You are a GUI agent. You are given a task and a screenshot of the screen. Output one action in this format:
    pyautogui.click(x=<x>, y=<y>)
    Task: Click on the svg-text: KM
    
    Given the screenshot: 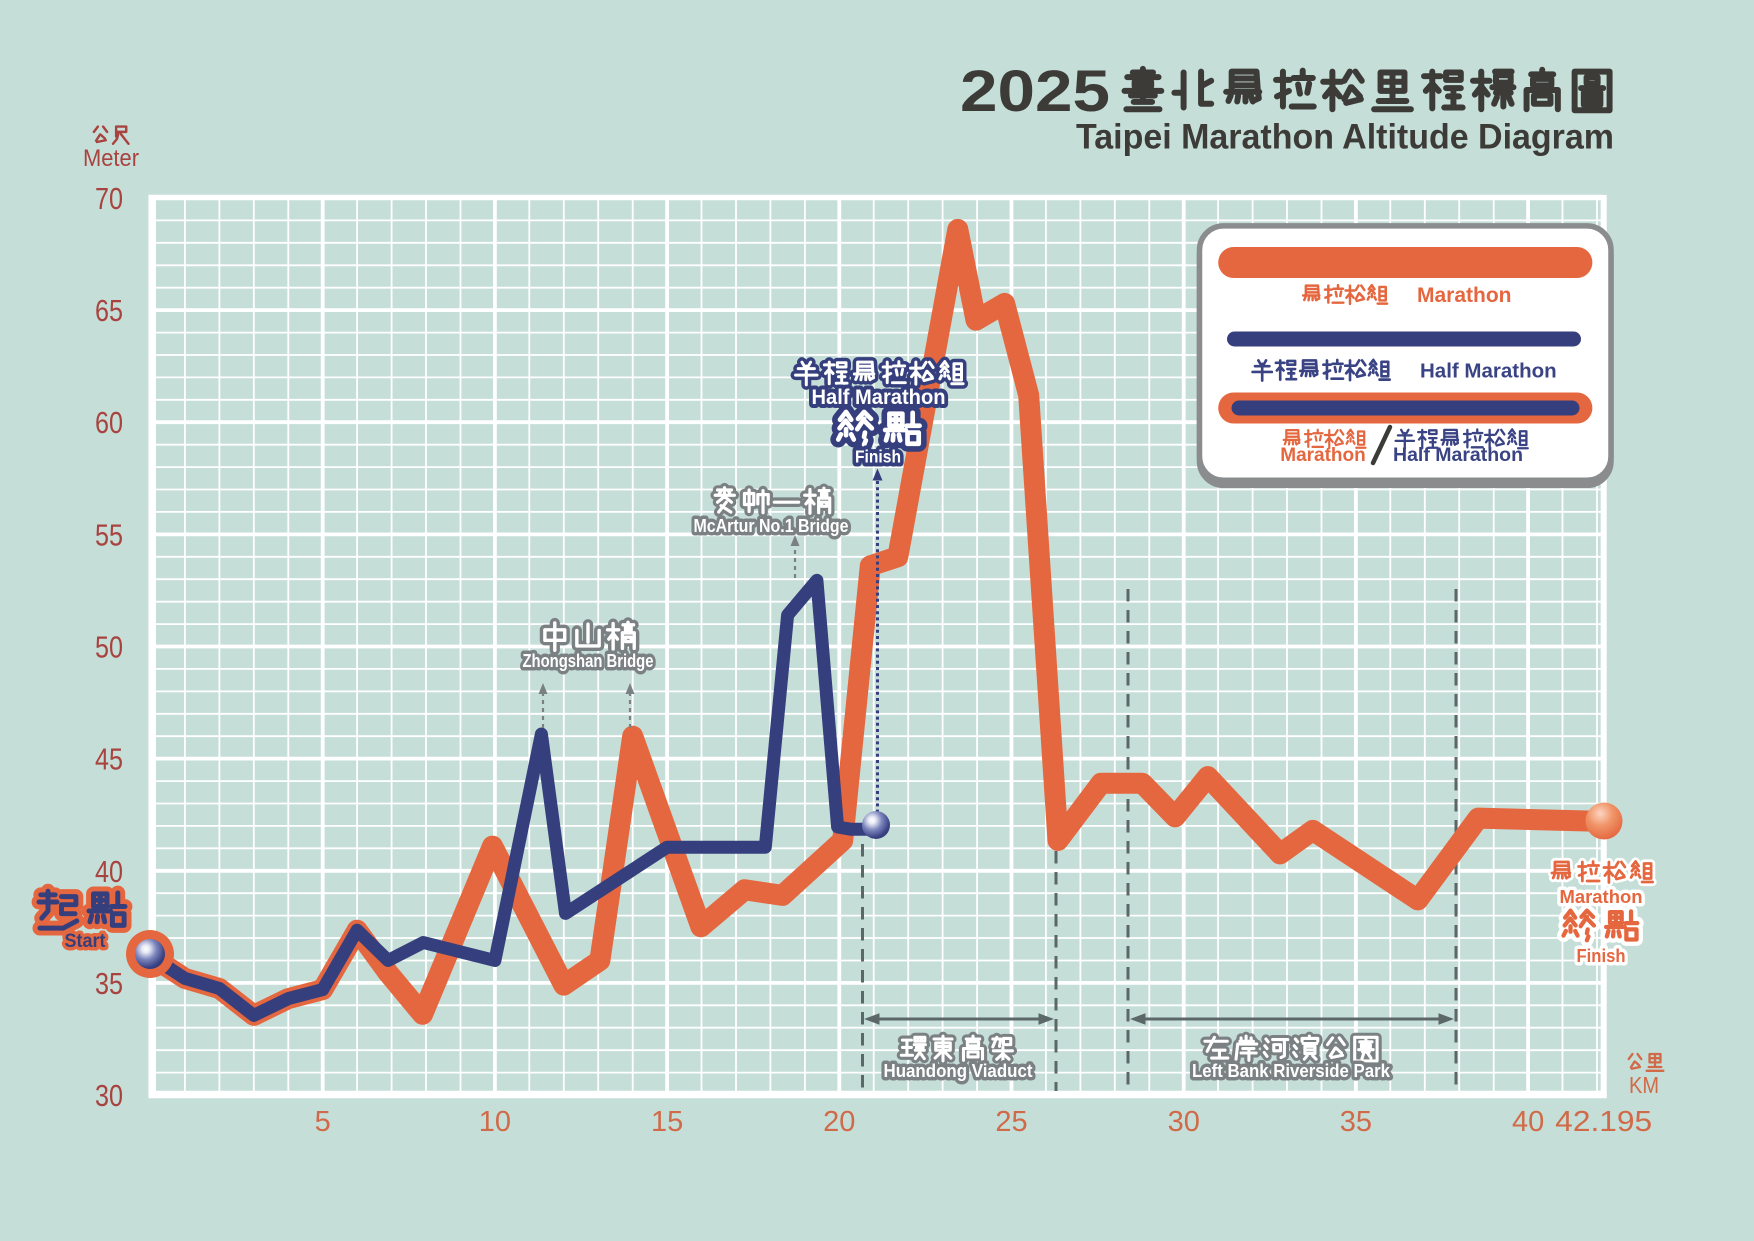 What is the action you would take?
    pyautogui.click(x=1644, y=1085)
    